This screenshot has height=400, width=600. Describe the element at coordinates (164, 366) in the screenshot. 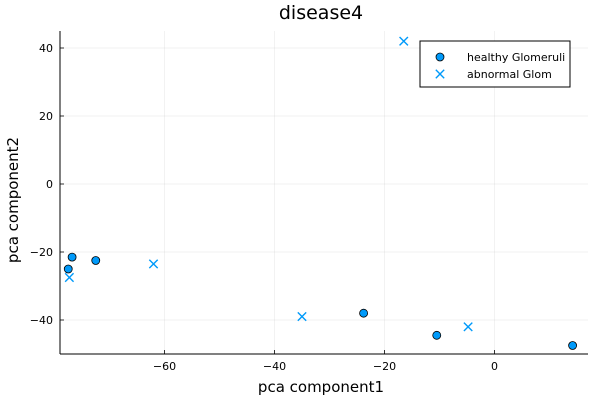

I see `x-tick-label: −60` at that location.